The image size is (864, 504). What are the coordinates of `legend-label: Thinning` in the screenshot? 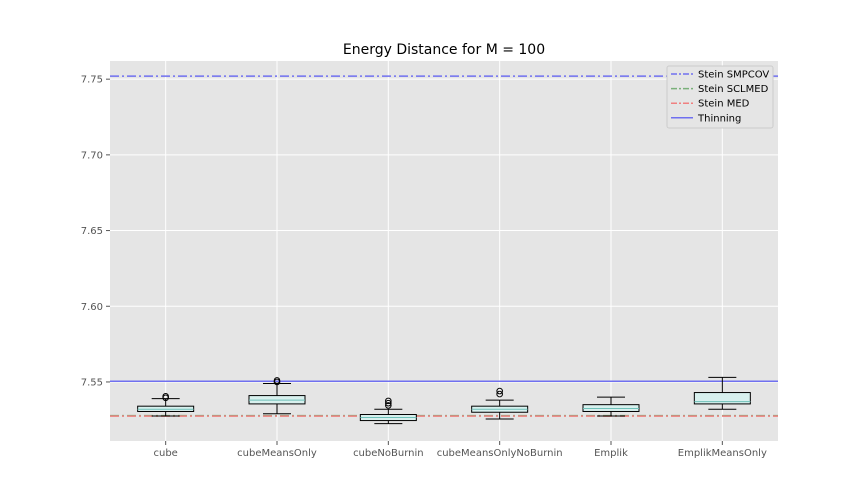 It's located at (719, 118).